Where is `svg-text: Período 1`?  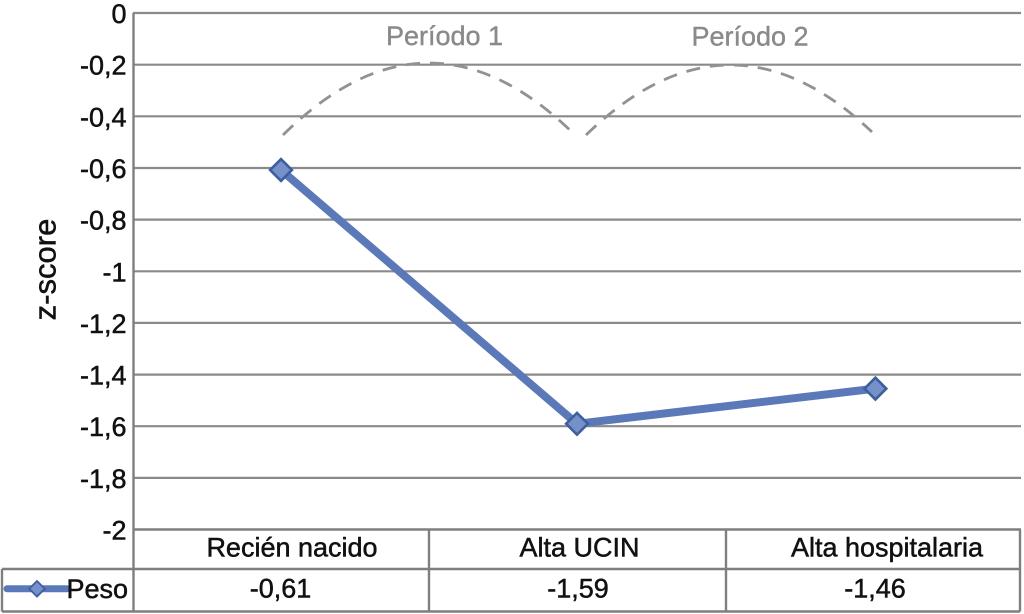
svg-text: Período 1 is located at coordinates (444, 36).